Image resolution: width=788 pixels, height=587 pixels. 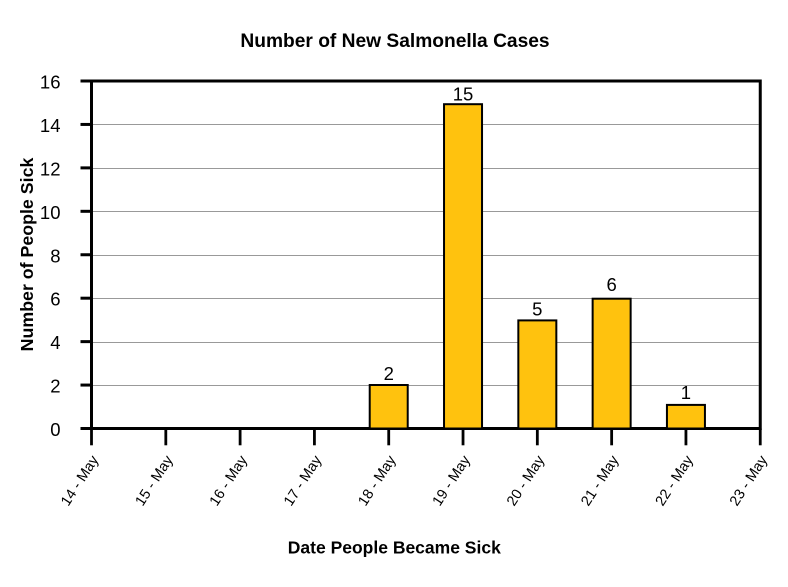 What do you see at coordinates (537, 309) in the screenshot?
I see `svg-text: 5` at bounding box center [537, 309].